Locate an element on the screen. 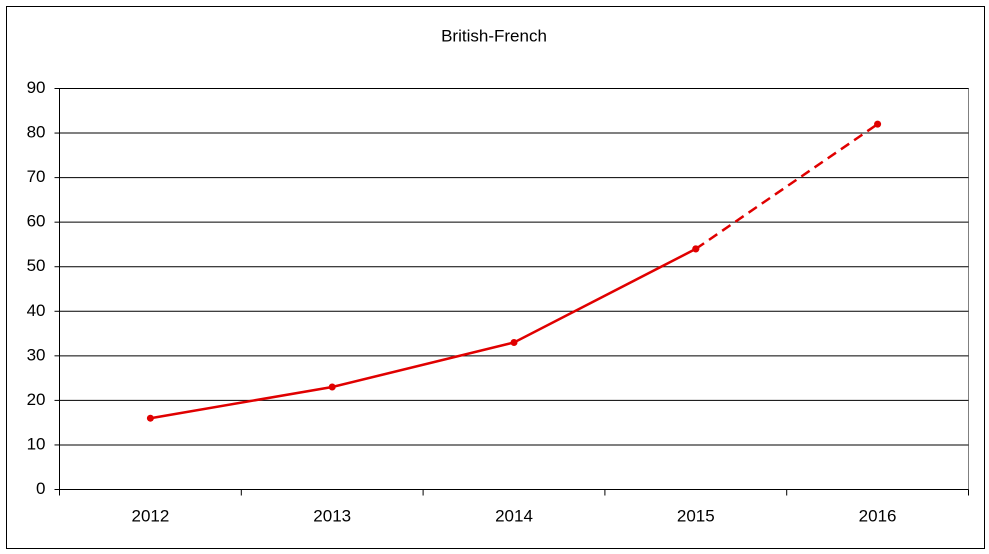  y-tick-label: 50 is located at coordinates (36, 265).